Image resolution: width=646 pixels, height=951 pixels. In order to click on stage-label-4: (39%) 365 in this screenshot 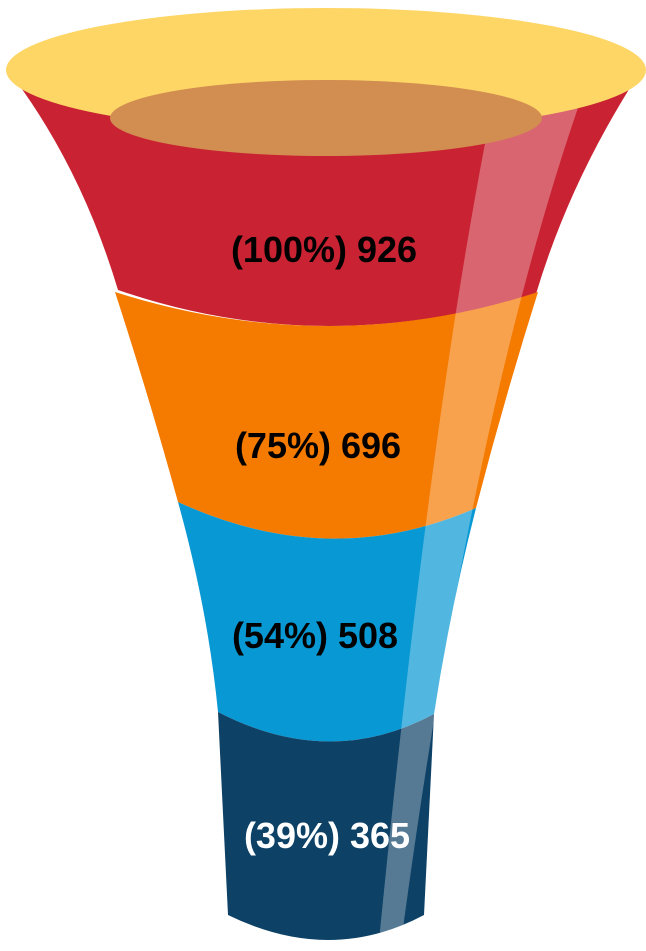, I will do `click(327, 835)`.